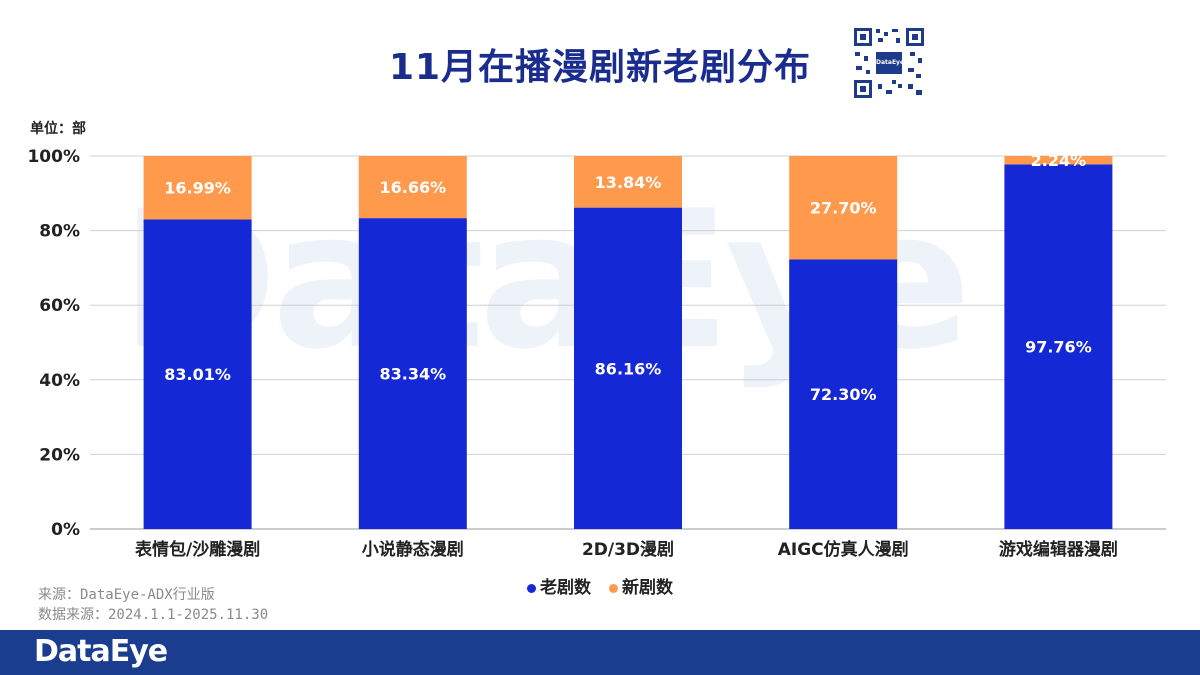 The height and width of the screenshot is (675, 1200). I want to click on legend-dot-new, so click(613, 588).